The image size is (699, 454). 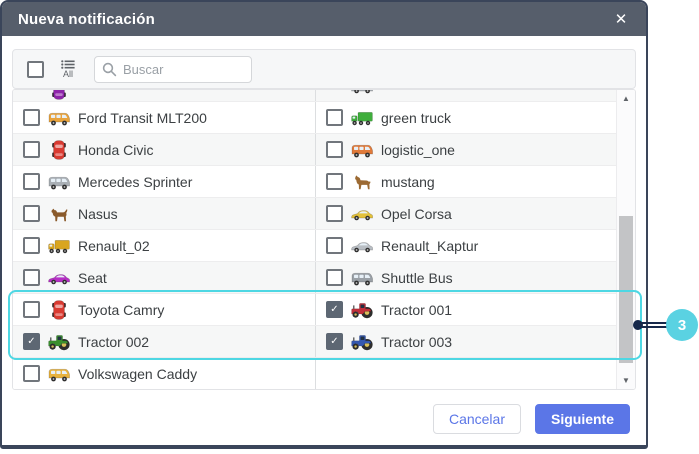 I want to click on select-all-toggle: All, so click(x=68, y=69).